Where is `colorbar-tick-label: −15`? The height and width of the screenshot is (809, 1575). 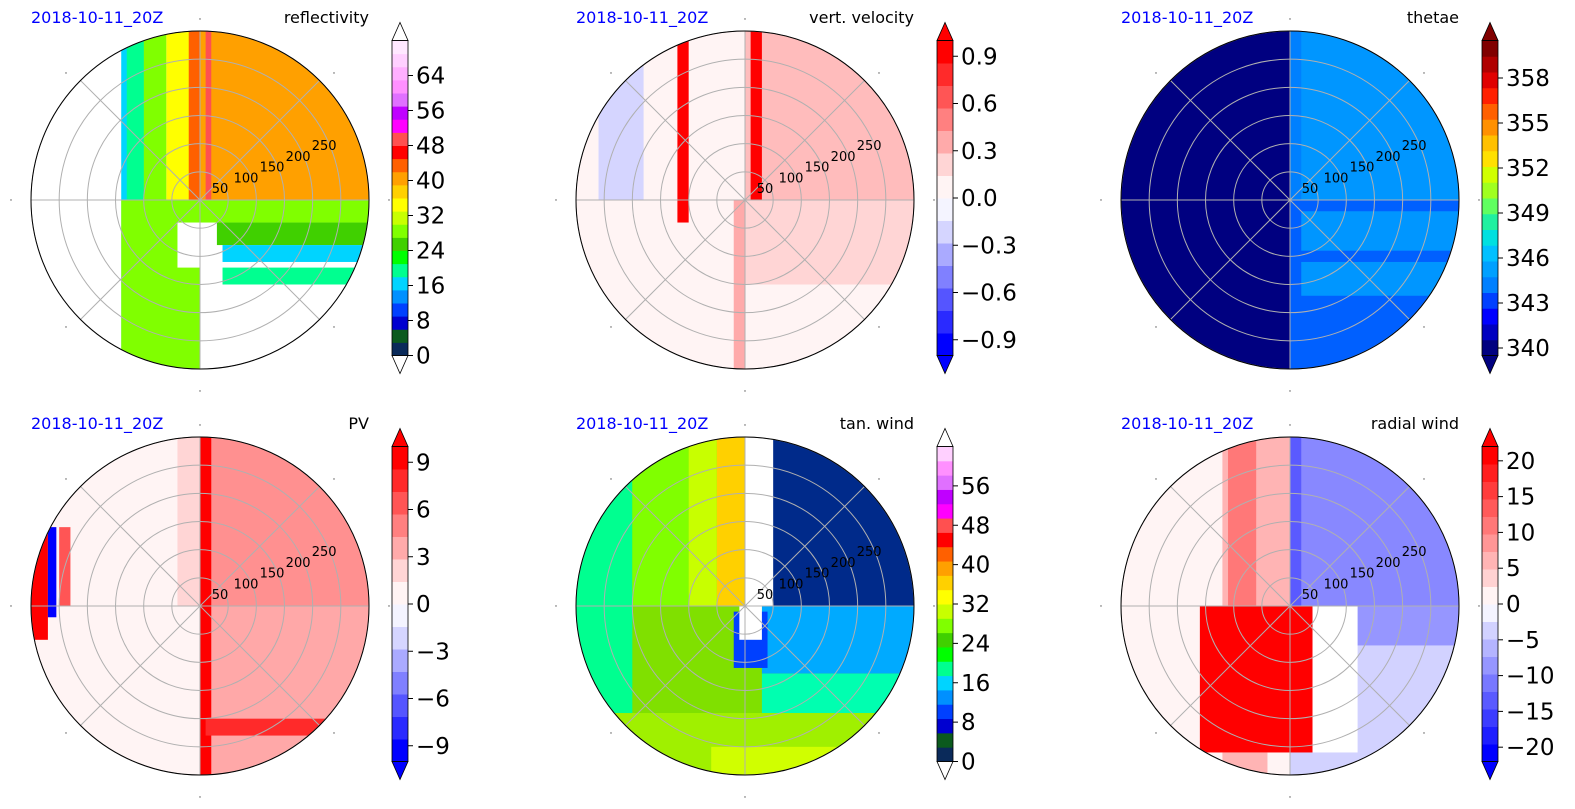 colorbar-tick-label: −15 is located at coordinates (1530, 712).